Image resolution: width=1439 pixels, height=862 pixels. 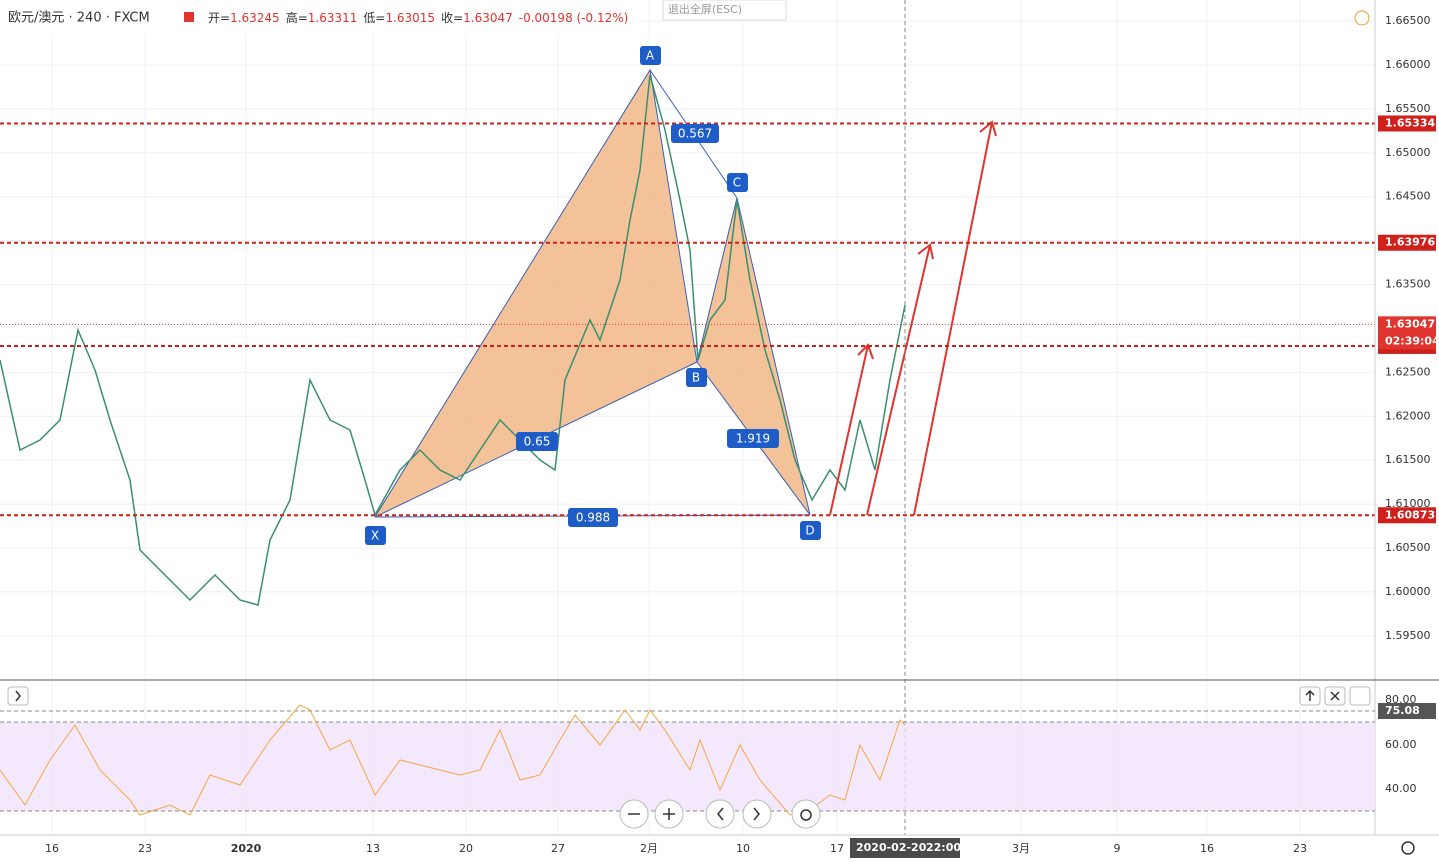 I want to click on change: -0.00198 (-0.12%), so click(x=574, y=18).